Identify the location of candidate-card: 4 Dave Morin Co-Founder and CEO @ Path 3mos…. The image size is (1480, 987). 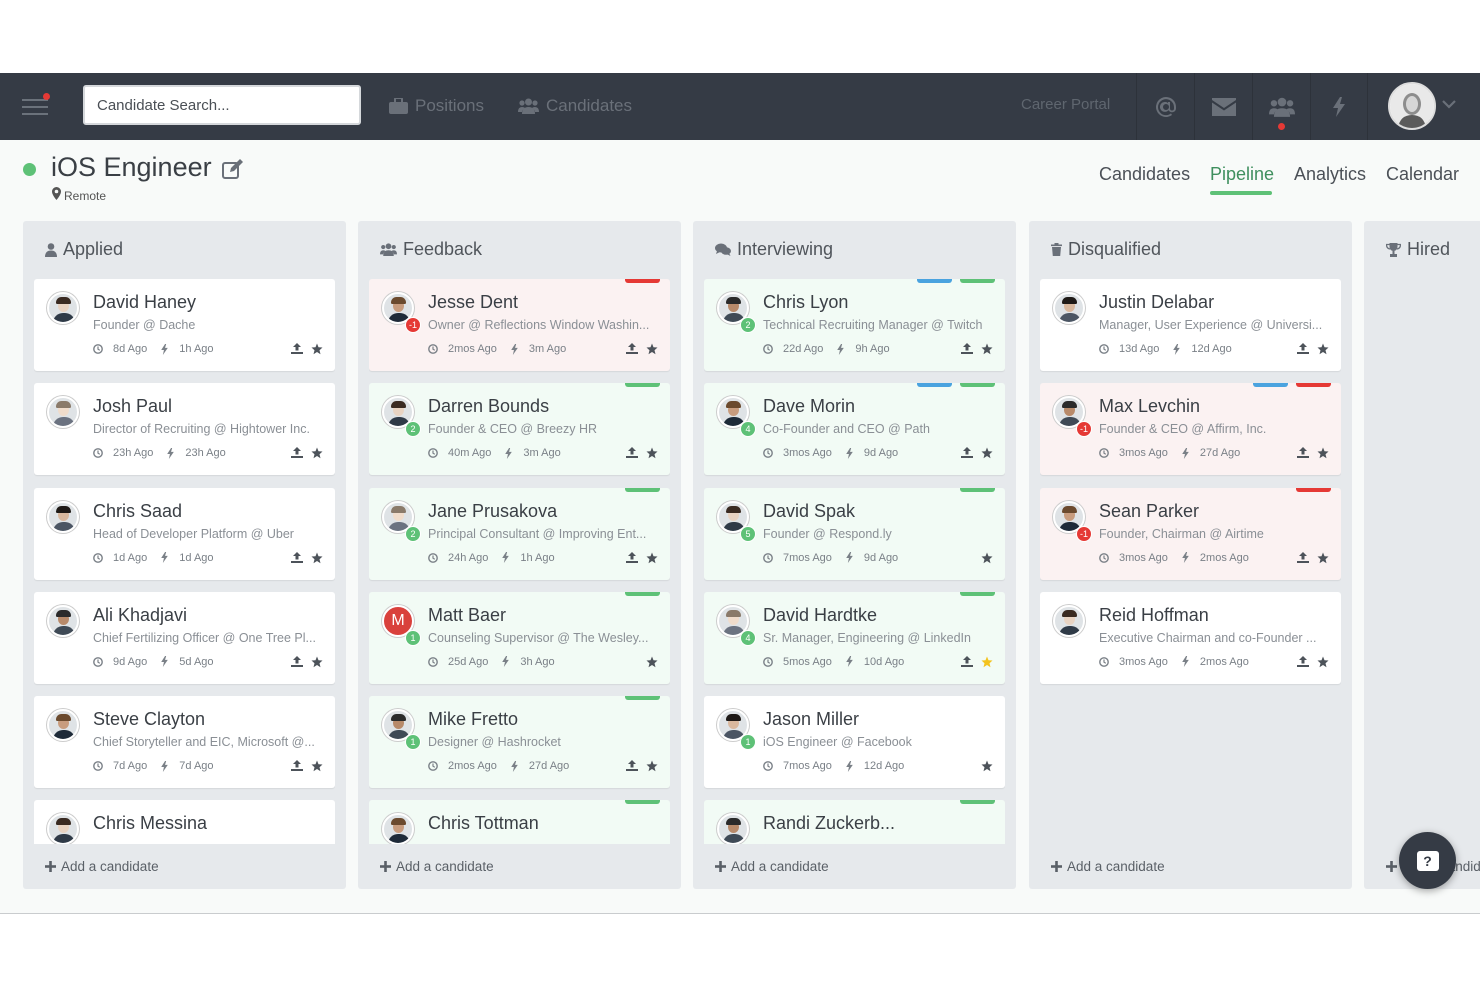
(854, 429).